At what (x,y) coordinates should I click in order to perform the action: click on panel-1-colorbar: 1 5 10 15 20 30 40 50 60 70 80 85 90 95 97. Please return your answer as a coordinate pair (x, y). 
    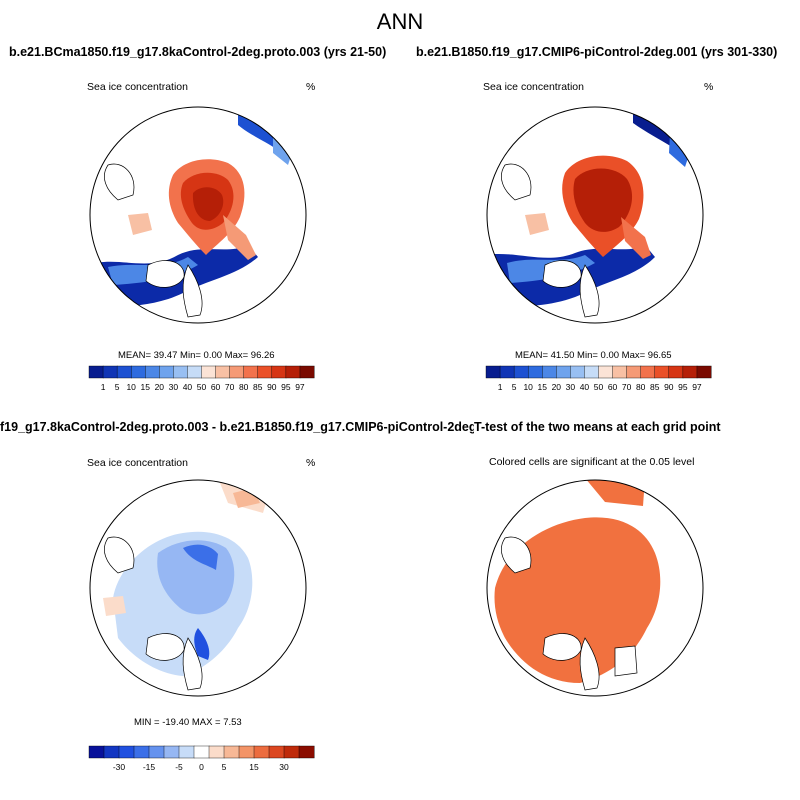
    Looking at the image, I should click on (201, 378).